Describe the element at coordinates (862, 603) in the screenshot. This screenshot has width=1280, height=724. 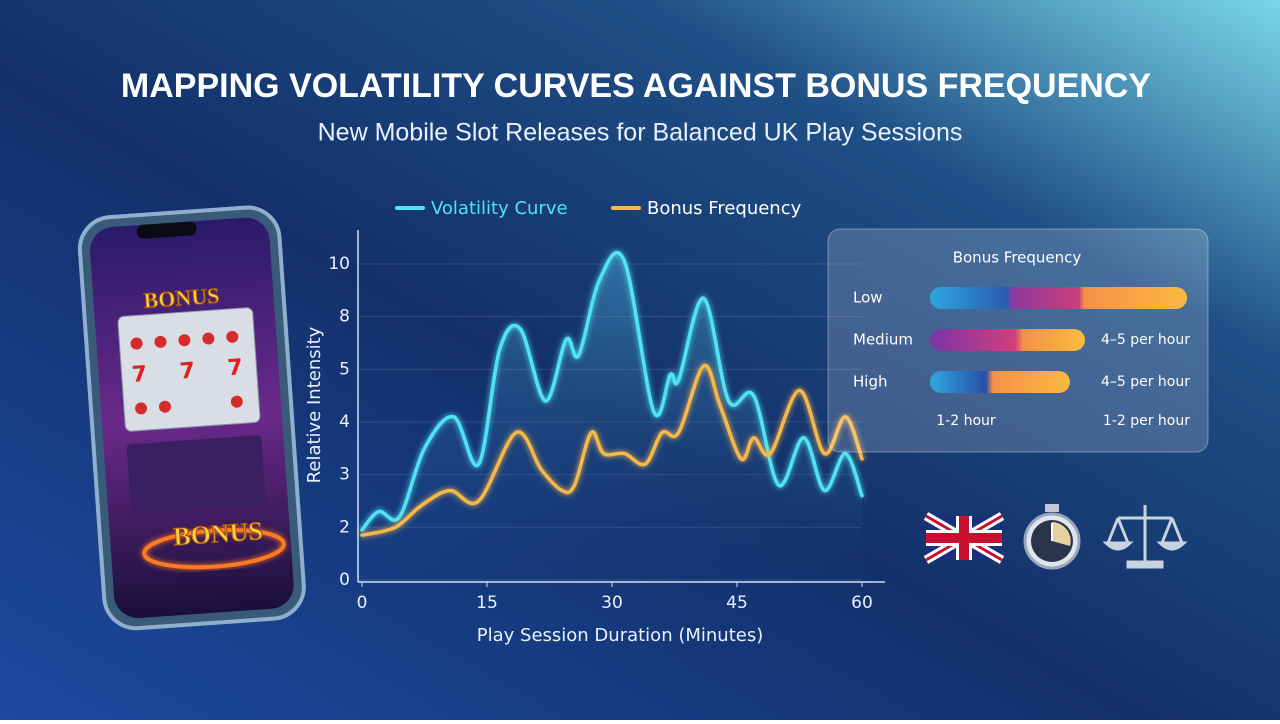
I see `x-tick-label: 60` at that location.